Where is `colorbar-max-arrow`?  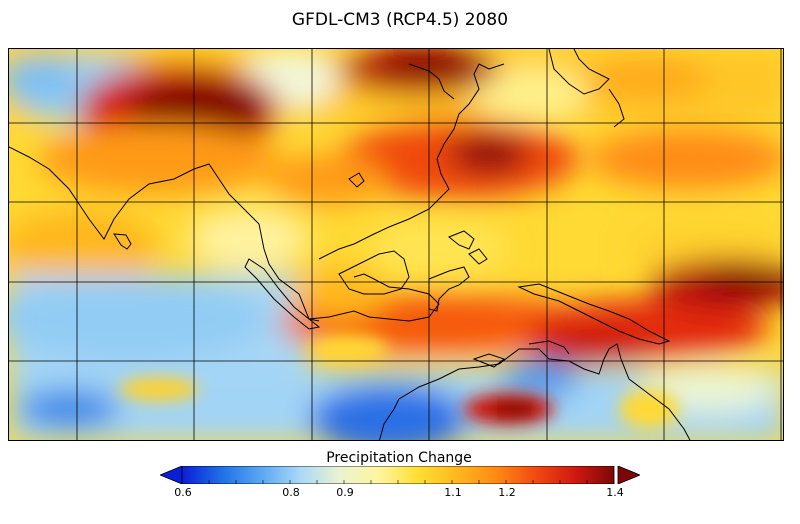 colorbar-max-arrow is located at coordinates (628, 475).